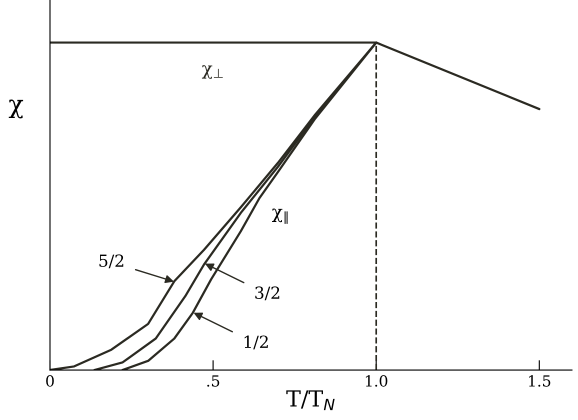  Describe the element at coordinates (539, 381) in the screenshot. I see `x-tick-label: 1.5` at that location.